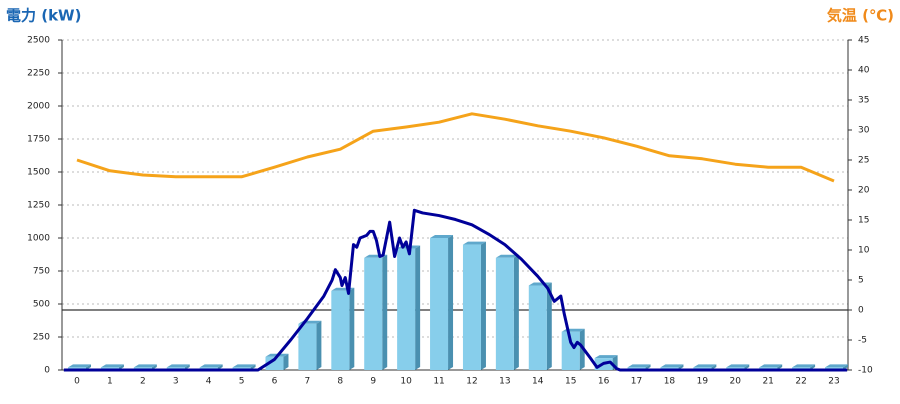  Describe the element at coordinates (41, 272) in the screenshot. I see `y-tick-label: 750` at that location.